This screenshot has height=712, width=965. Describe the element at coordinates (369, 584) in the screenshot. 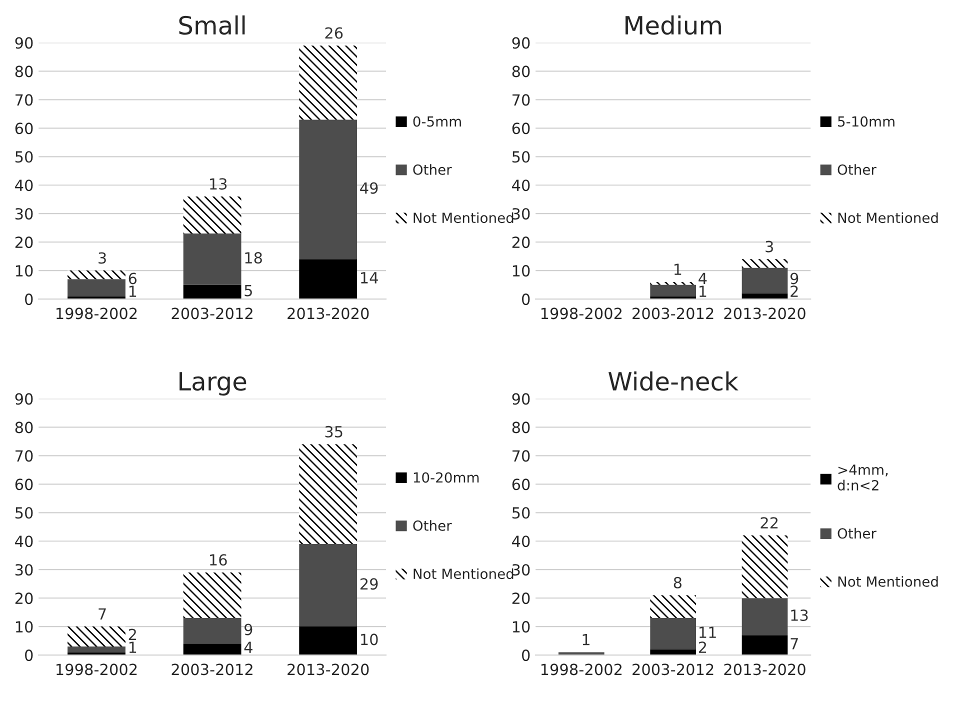

I see `data-label: 29` at that location.